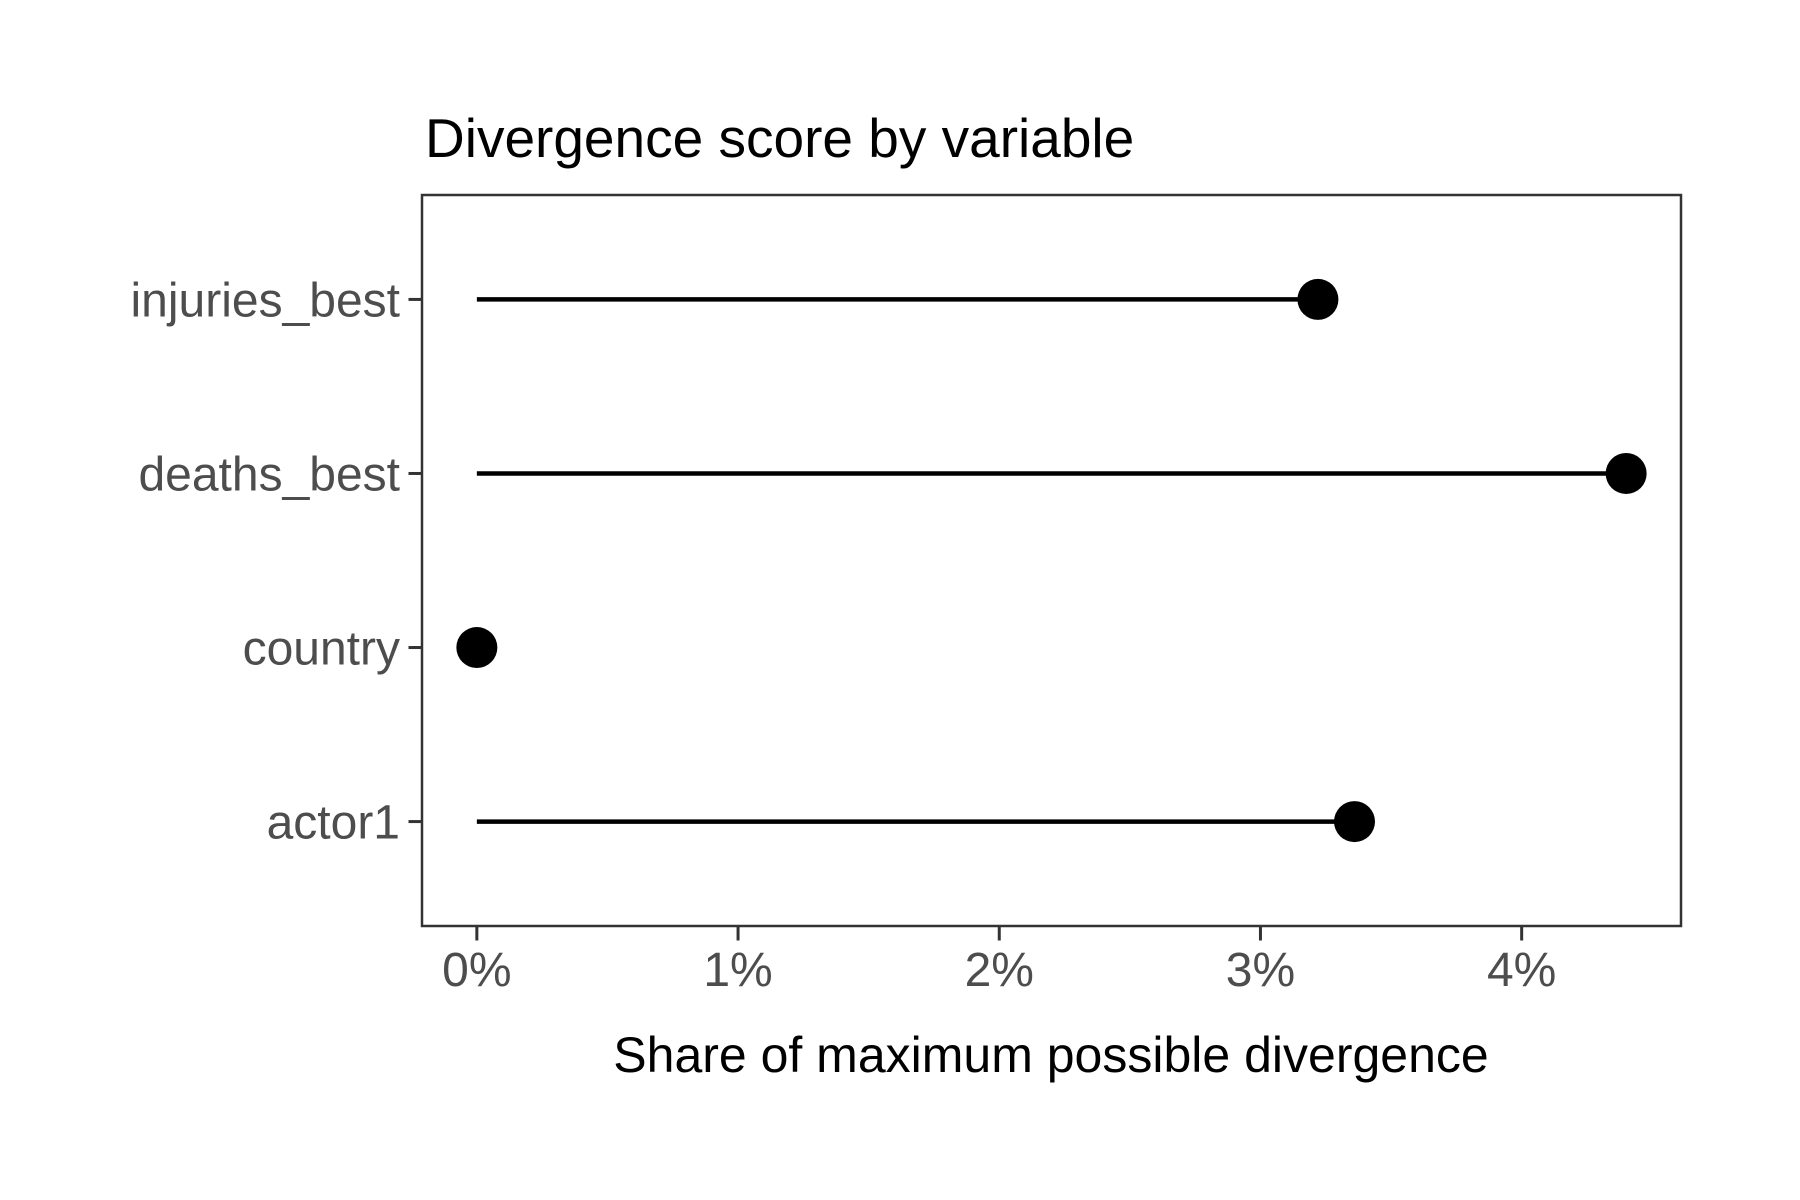 The image size is (1800, 1200). I want to click on x-tick-label: 1%, so click(737, 970).